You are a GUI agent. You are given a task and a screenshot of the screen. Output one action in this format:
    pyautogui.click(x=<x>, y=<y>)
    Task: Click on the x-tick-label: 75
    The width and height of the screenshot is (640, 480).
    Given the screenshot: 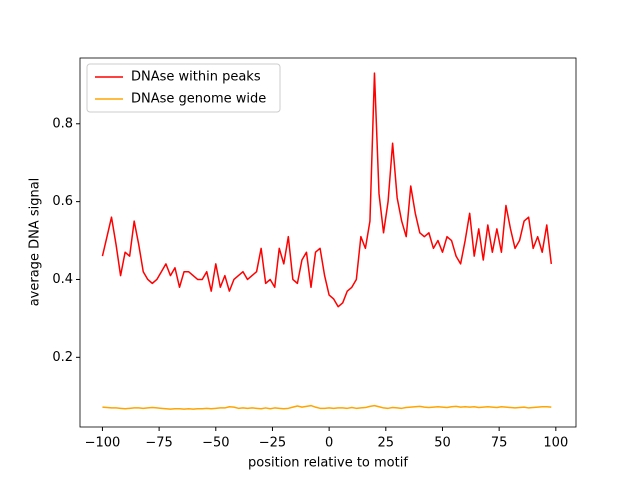 What is the action you would take?
    pyautogui.click(x=499, y=443)
    